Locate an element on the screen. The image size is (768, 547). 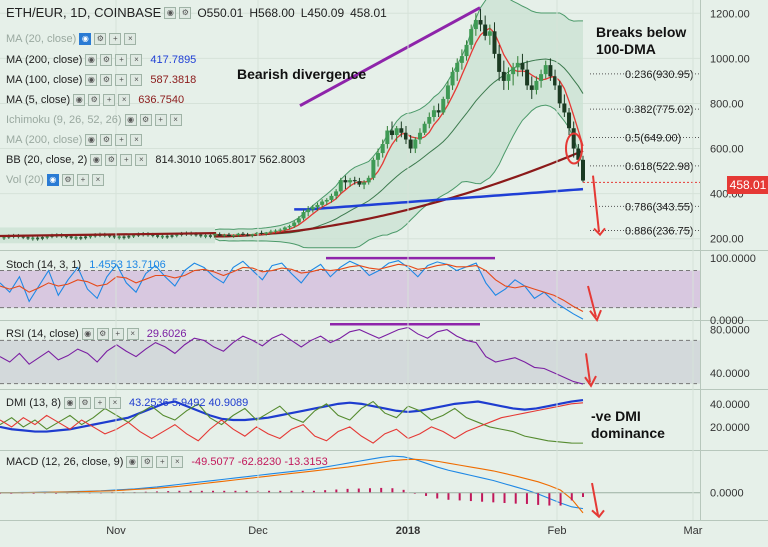
x-tick-label: Nov is located at coordinates (116, 531).